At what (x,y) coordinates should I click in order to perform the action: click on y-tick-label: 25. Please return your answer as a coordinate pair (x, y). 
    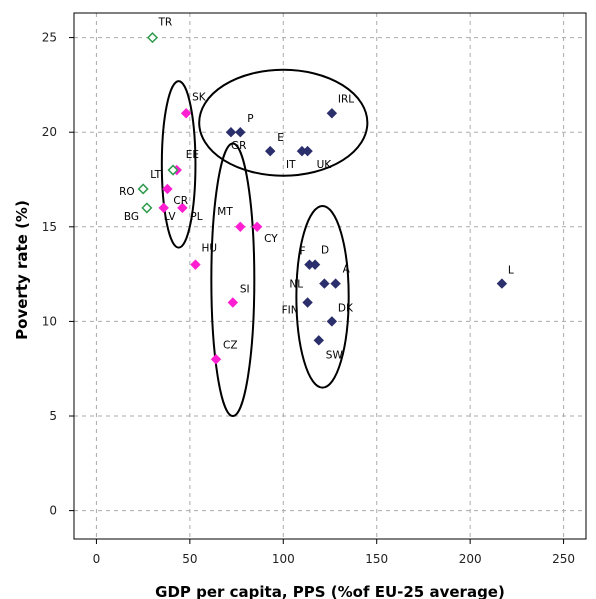
    Looking at the image, I should click on (49, 38).